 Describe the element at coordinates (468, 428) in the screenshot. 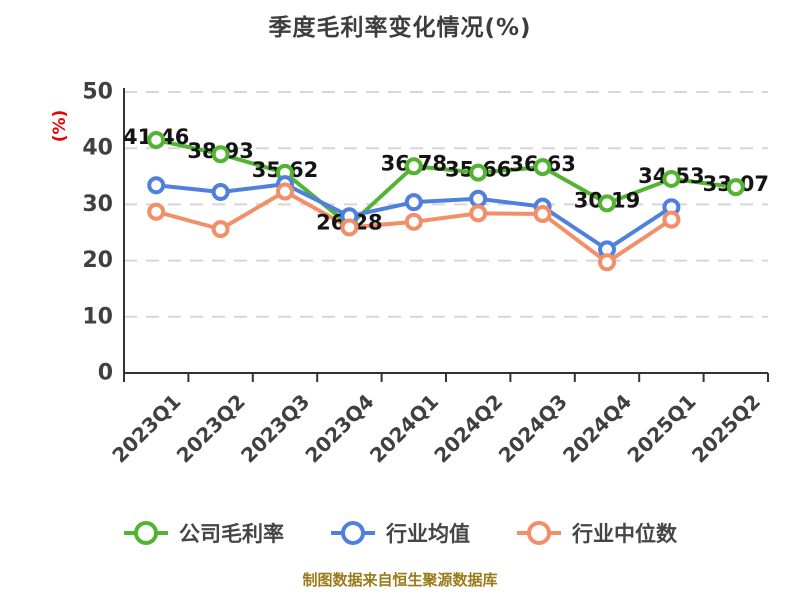

I see `x-tick-label-2024Q2: 2024Q2` at that location.